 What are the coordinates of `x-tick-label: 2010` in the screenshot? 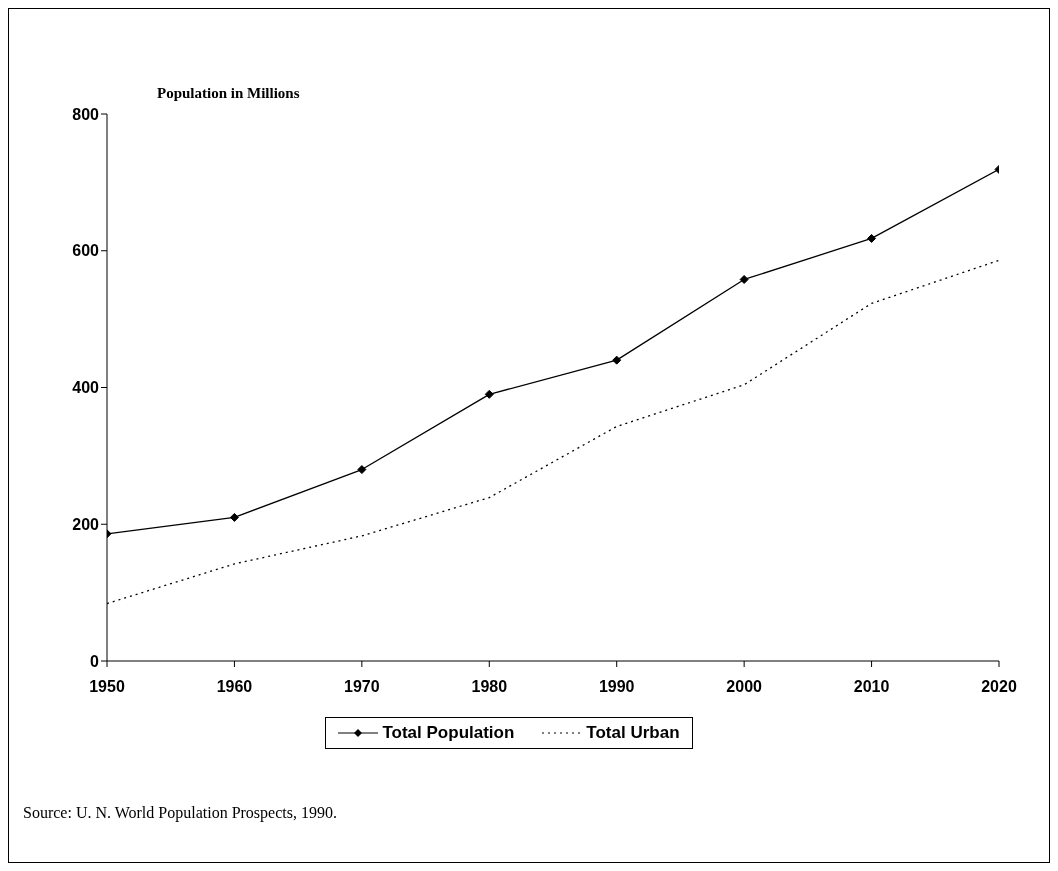 It's located at (871, 687).